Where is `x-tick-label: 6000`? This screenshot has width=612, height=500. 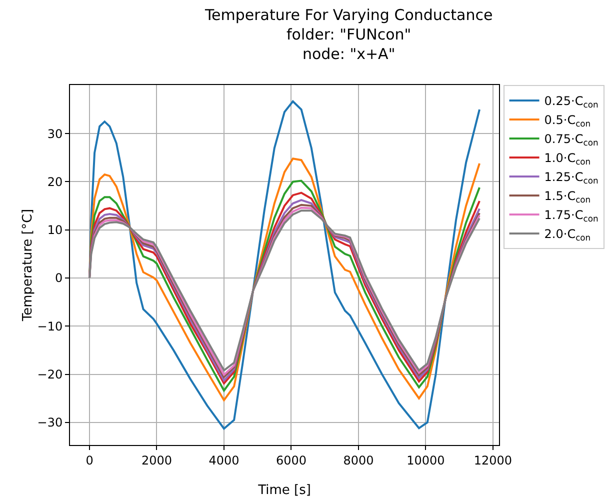
x-tick-label: 6000 is located at coordinates (291, 460).